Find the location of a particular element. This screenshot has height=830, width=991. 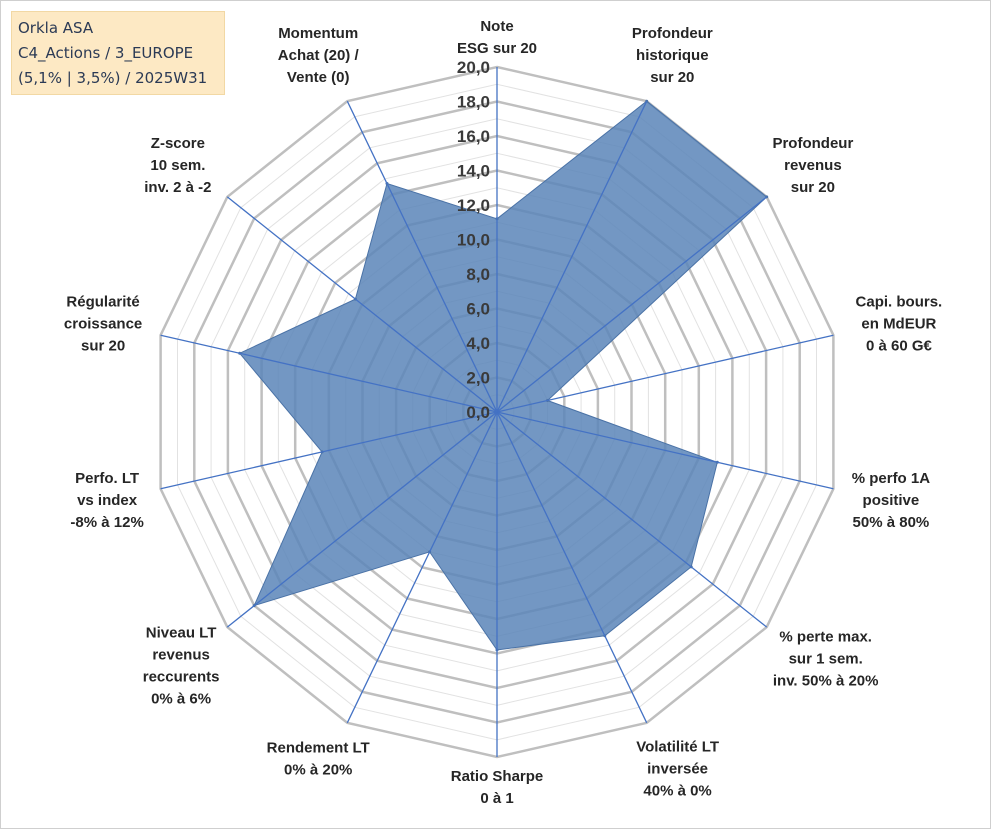

axis-label-line: Régularité is located at coordinates (102, 302).